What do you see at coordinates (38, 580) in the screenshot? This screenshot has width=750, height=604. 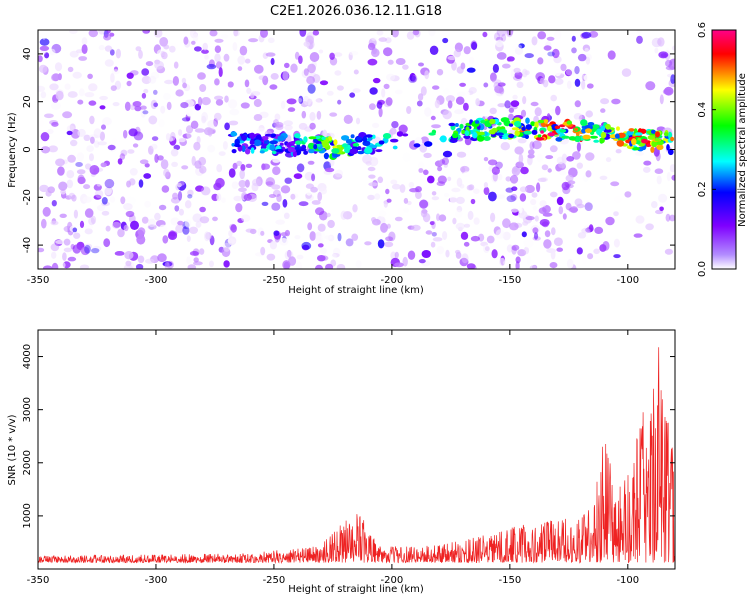 I see `x-tick-label: -350` at bounding box center [38, 580].